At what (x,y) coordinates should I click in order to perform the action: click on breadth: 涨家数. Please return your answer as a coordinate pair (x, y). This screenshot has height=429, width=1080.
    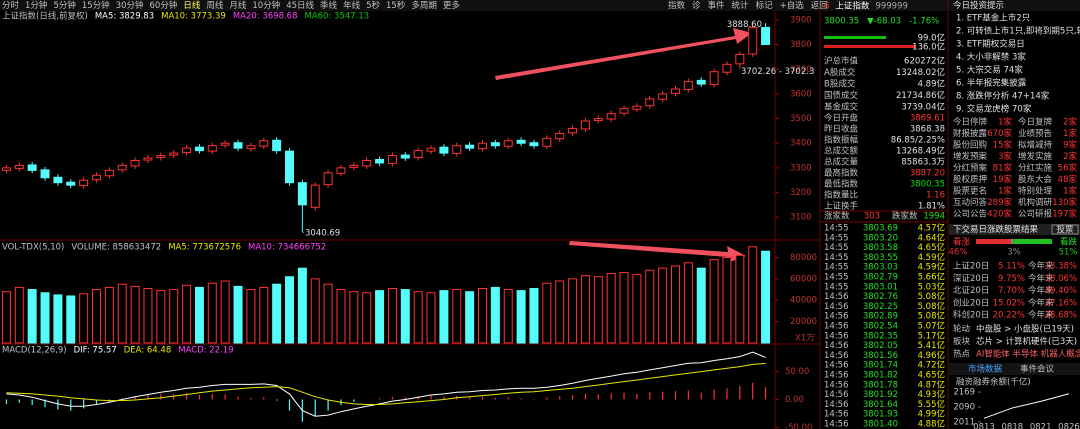
    Looking at the image, I should click on (837, 216).